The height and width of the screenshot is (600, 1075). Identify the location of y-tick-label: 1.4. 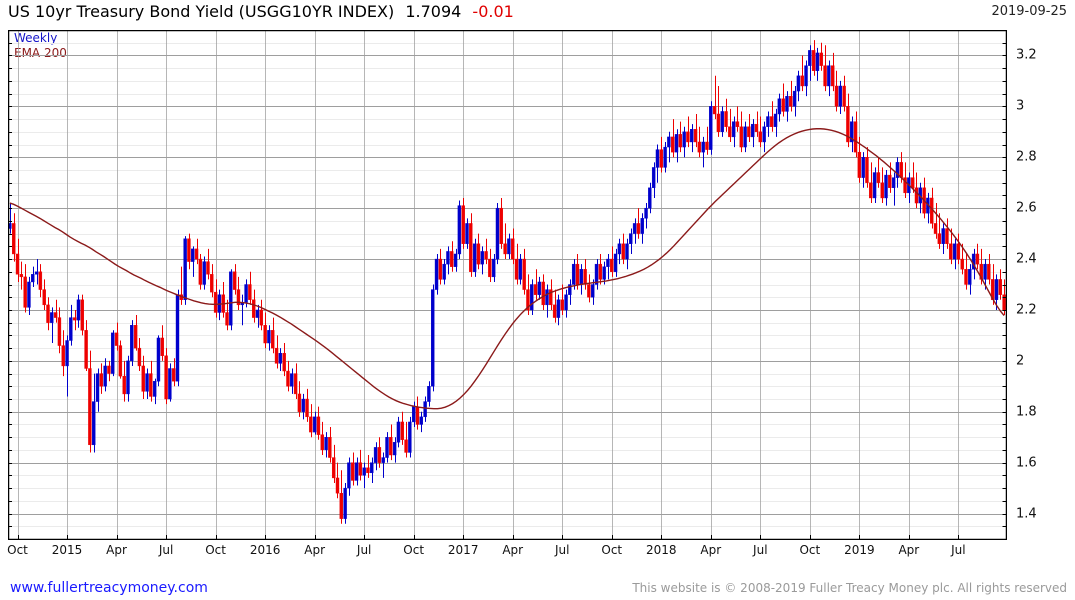
(1026, 514).